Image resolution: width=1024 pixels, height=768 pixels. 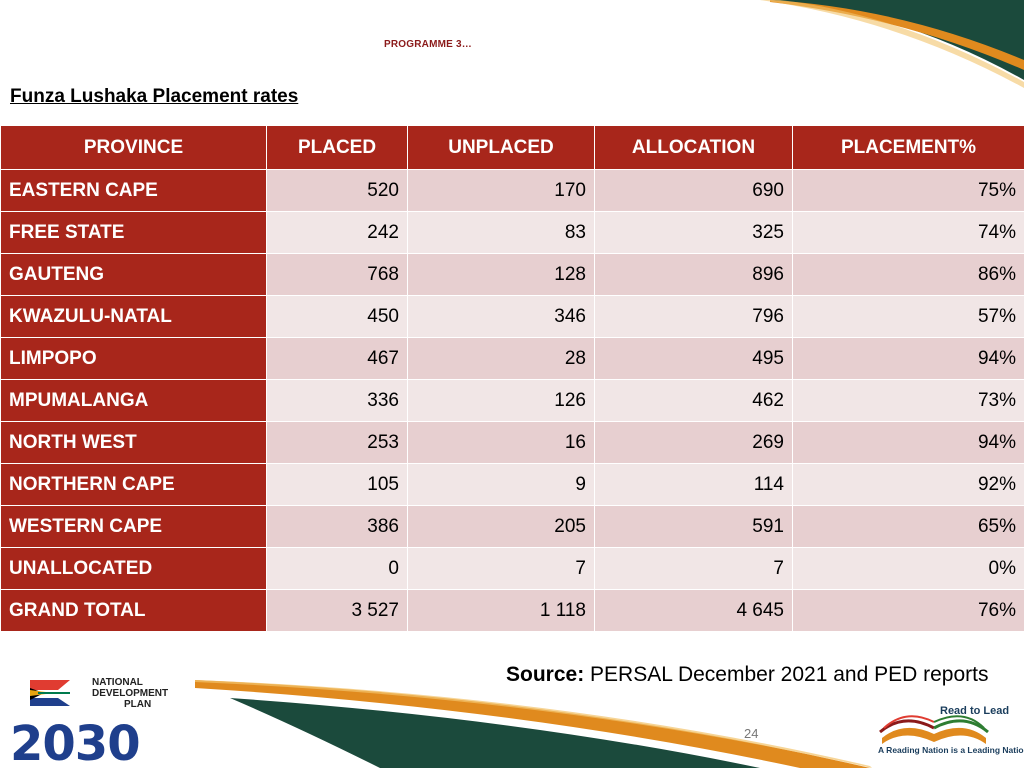 I want to click on cell-placement-percent: 0%, so click(x=908, y=568).